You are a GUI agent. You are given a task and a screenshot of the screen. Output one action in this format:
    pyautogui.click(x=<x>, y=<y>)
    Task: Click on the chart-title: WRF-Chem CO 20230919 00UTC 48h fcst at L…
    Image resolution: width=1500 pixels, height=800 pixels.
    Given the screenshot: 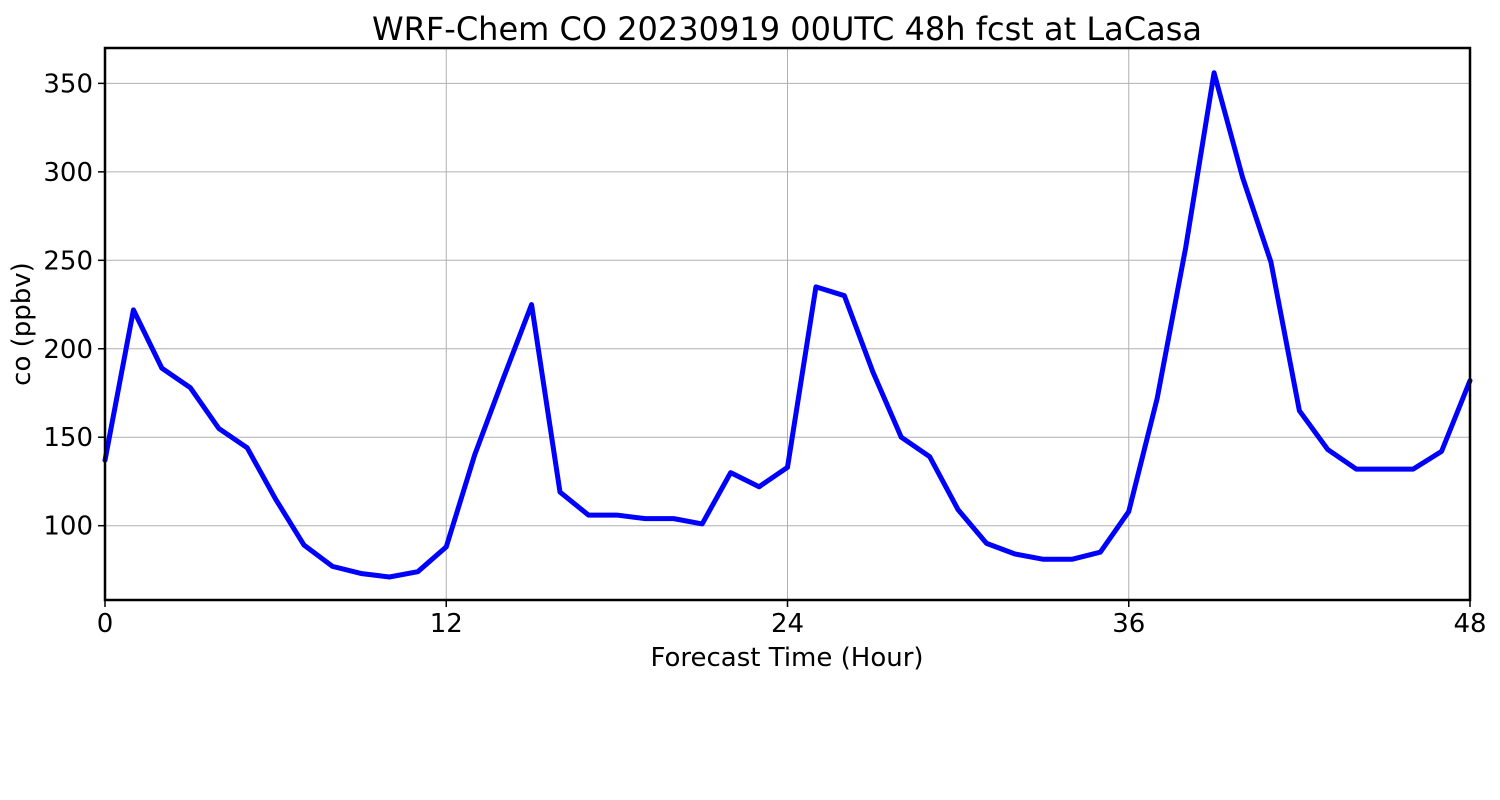 What is the action you would take?
    pyautogui.click(x=787, y=29)
    